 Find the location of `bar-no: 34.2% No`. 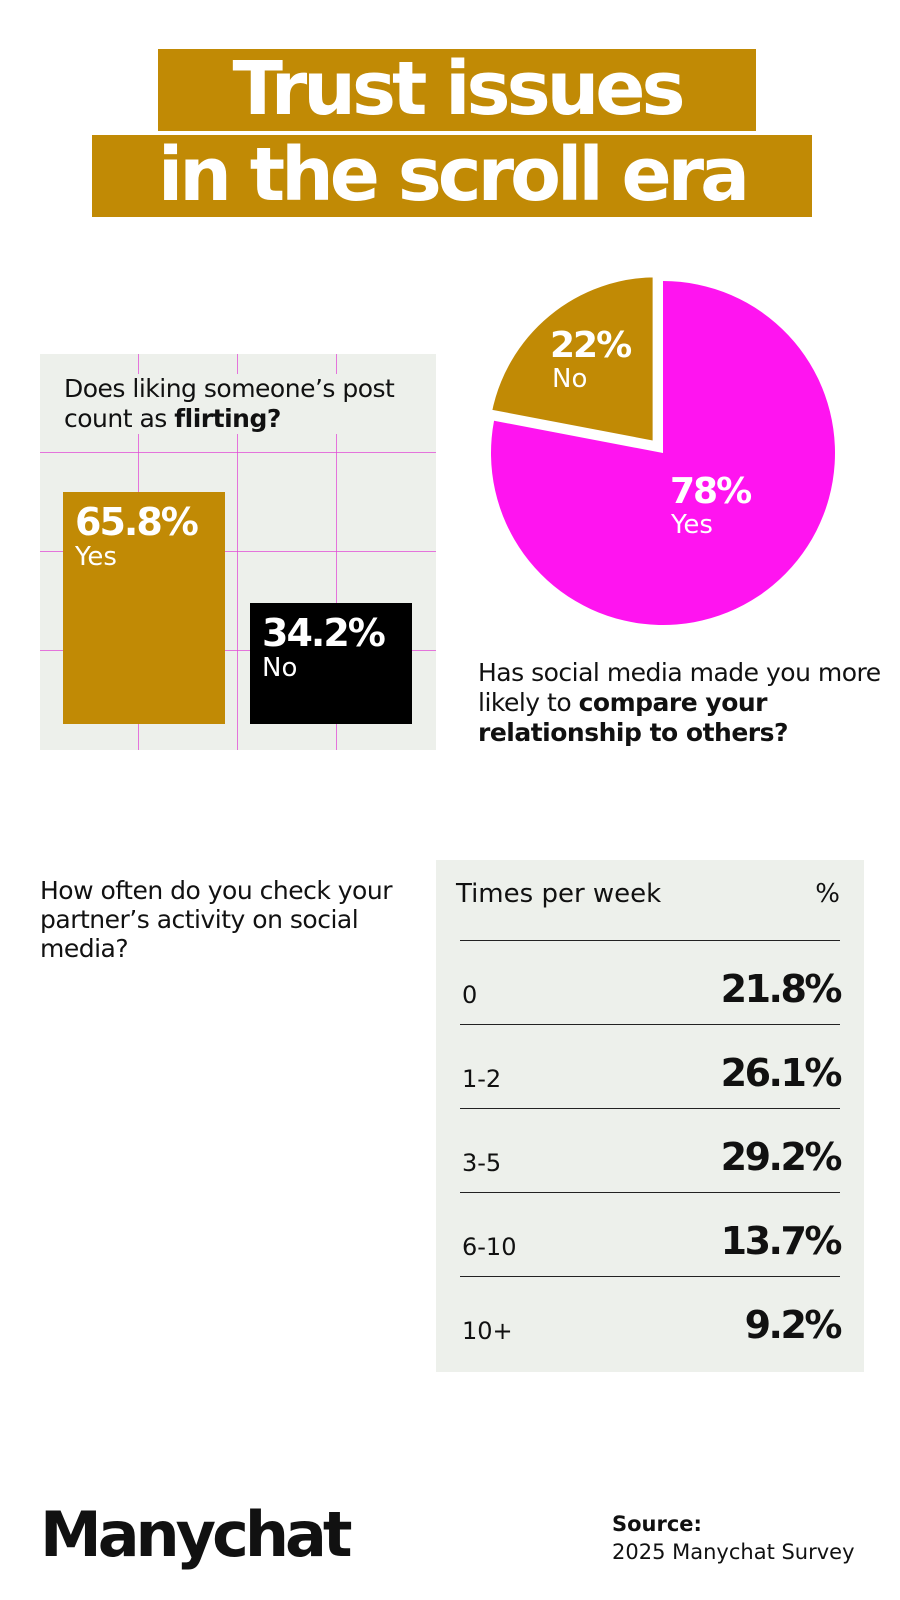

bar-no: 34.2% No is located at coordinates (331, 663).